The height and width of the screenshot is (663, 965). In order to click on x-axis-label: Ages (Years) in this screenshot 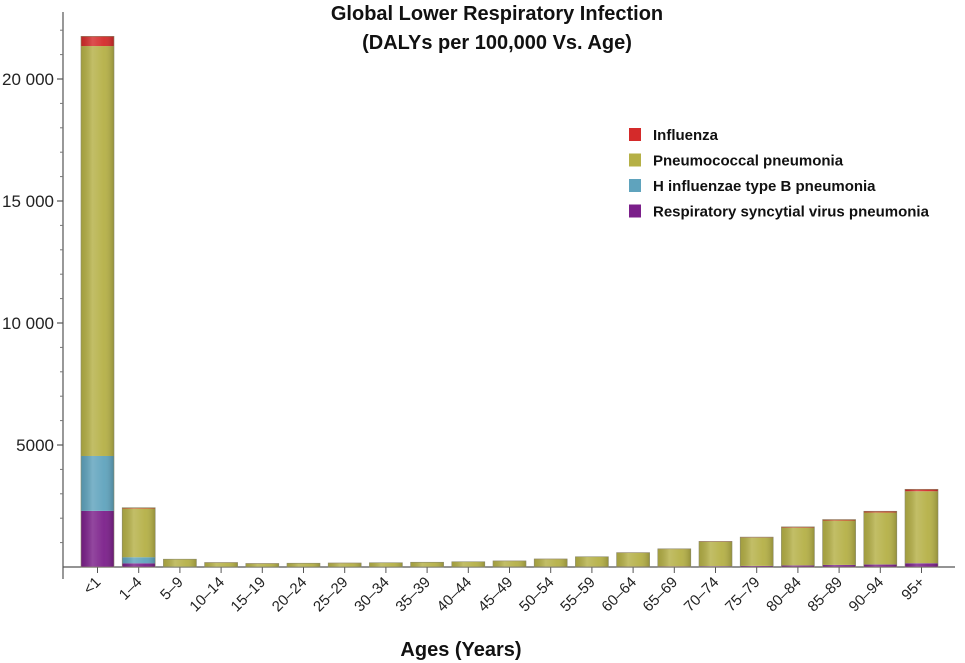, I will do `click(460, 650)`.